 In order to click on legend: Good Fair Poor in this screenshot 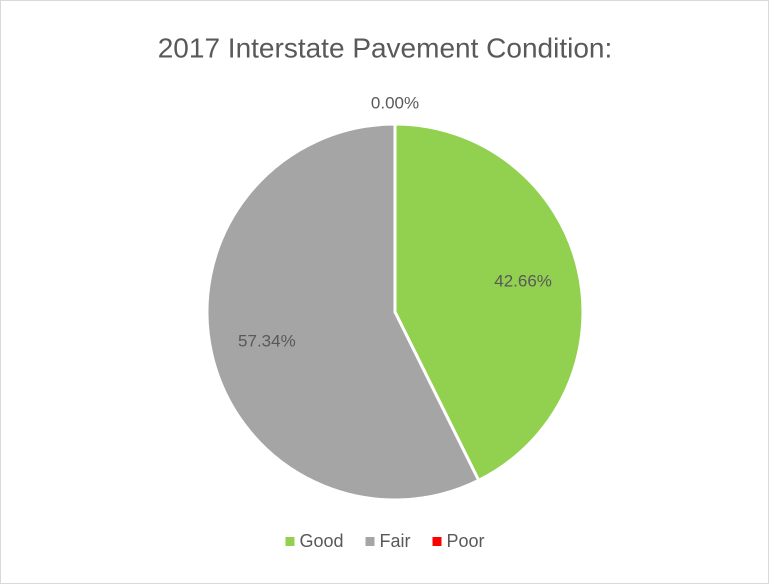, I will do `click(385, 541)`.